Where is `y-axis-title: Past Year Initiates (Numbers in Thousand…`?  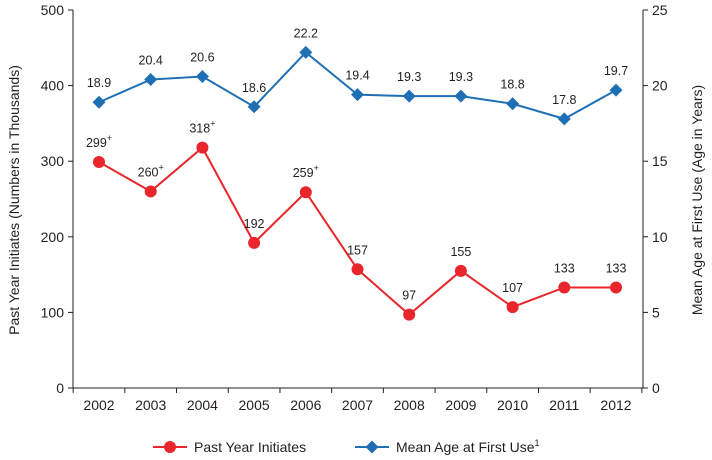
y-axis-title: Past Year Initiates (Numbers in Thousand… is located at coordinates (14, 200).